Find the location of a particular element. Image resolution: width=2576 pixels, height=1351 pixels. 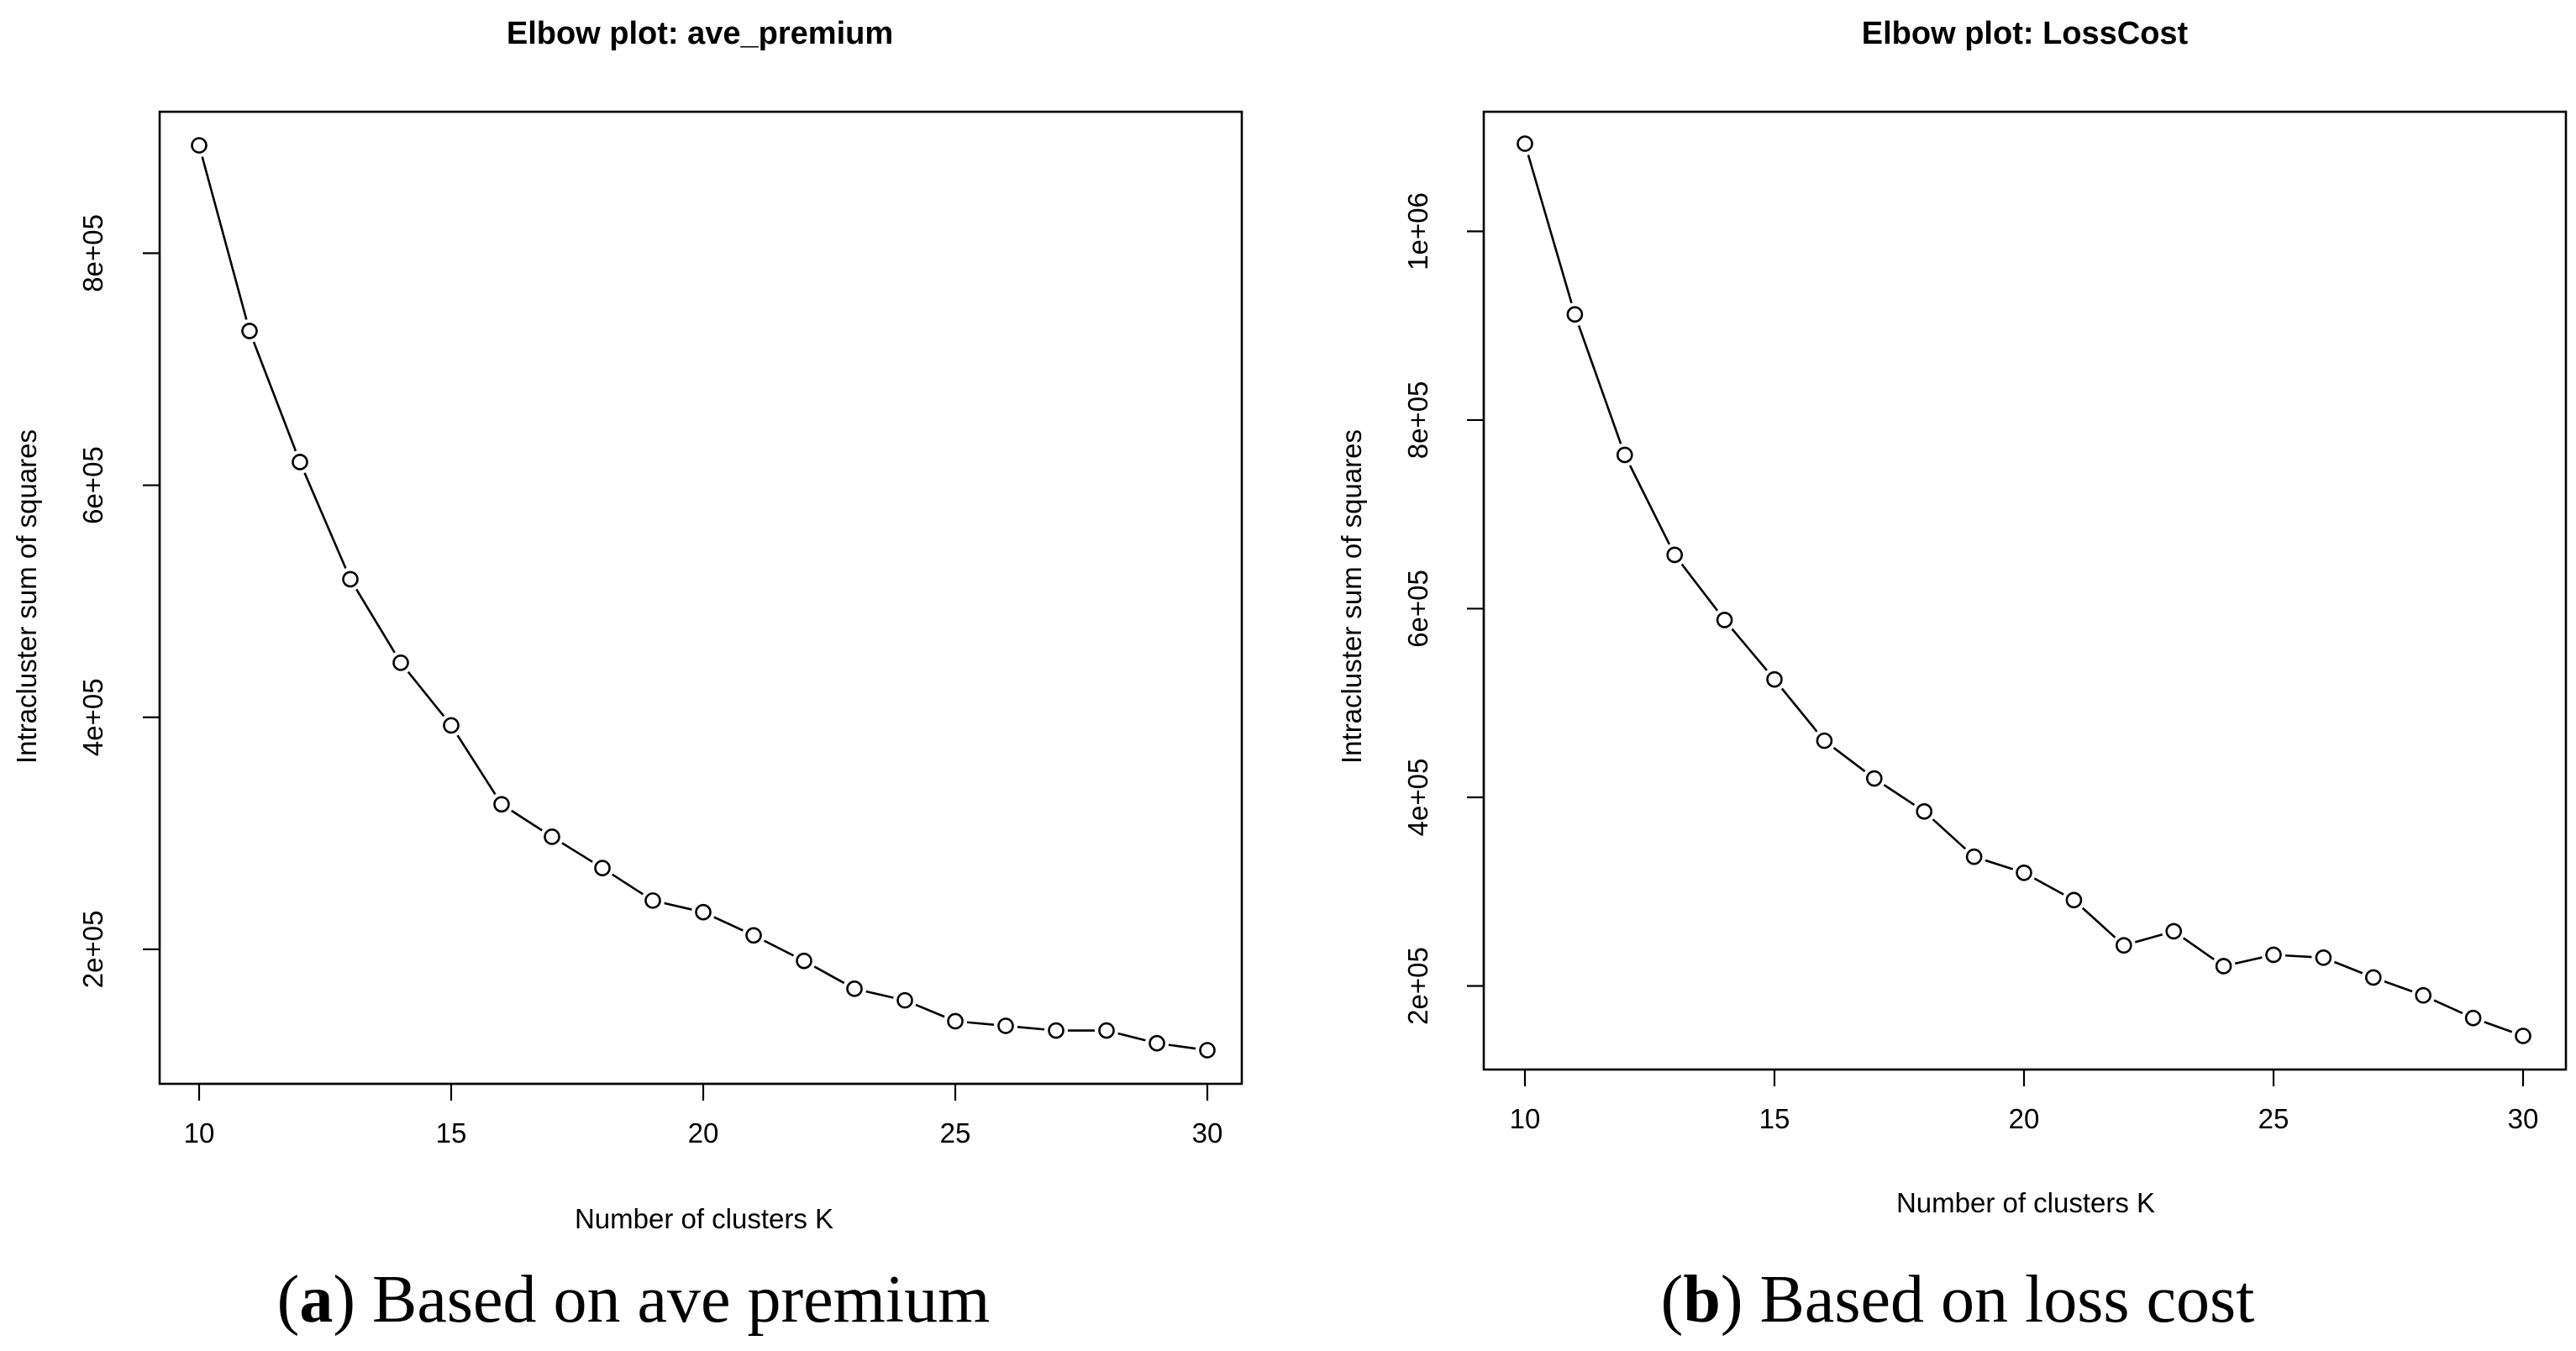

y-tick-label: 1e+06 is located at coordinates (1417, 232).